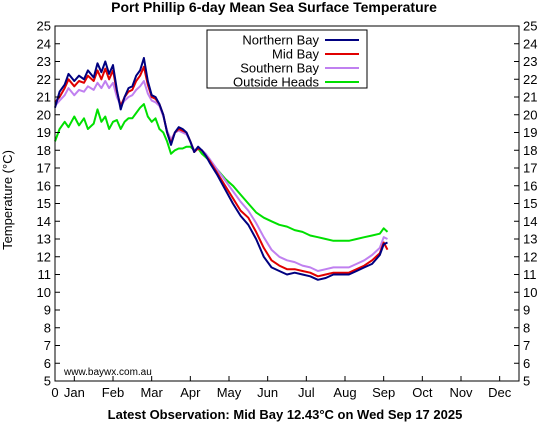 The height and width of the screenshot is (424, 548). I want to click on y-tick-label-left: 8, so click(47, 327).